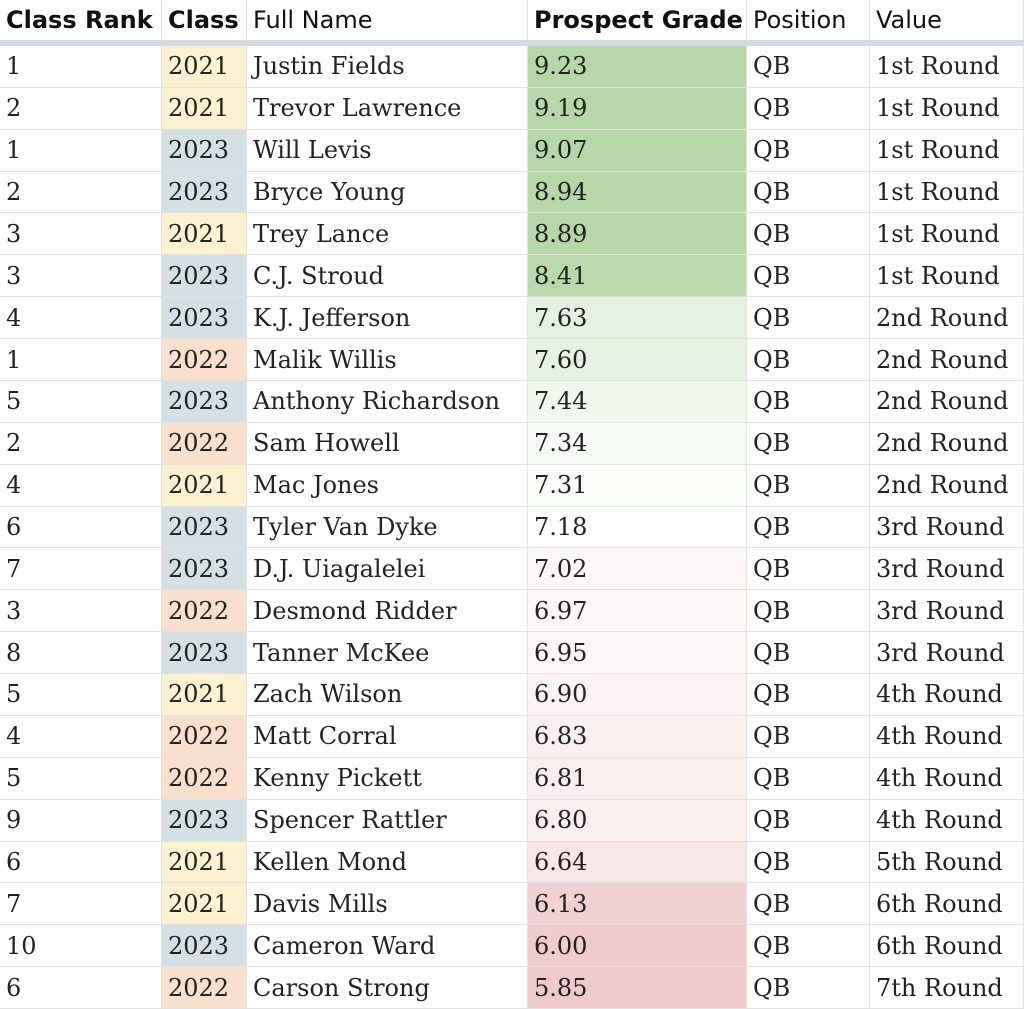 The height and width of the screenshot is (1009, 1024). I want to click on class-rank: 3, so click(81, 611).